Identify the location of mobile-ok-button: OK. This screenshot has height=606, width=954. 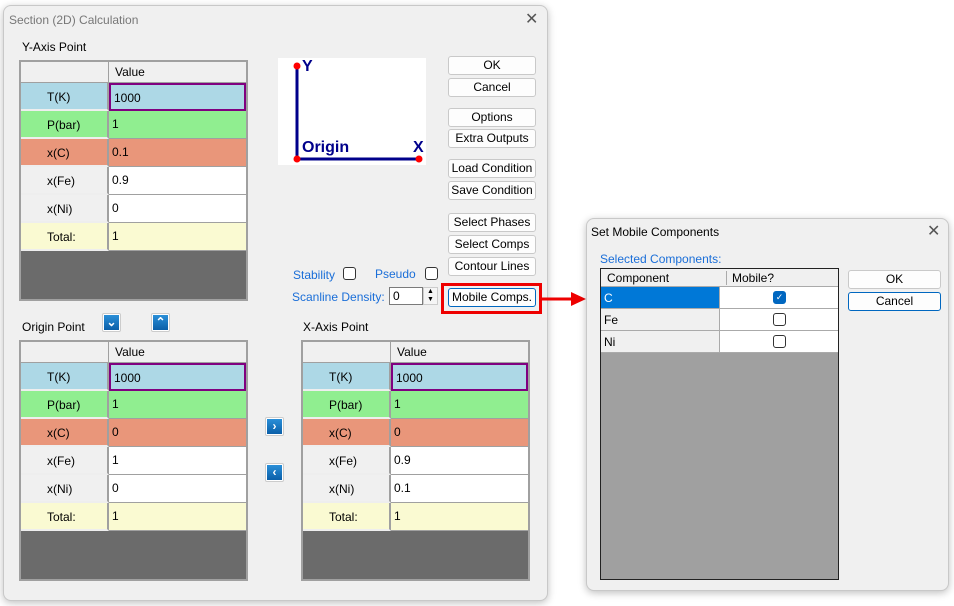
(894, 279).